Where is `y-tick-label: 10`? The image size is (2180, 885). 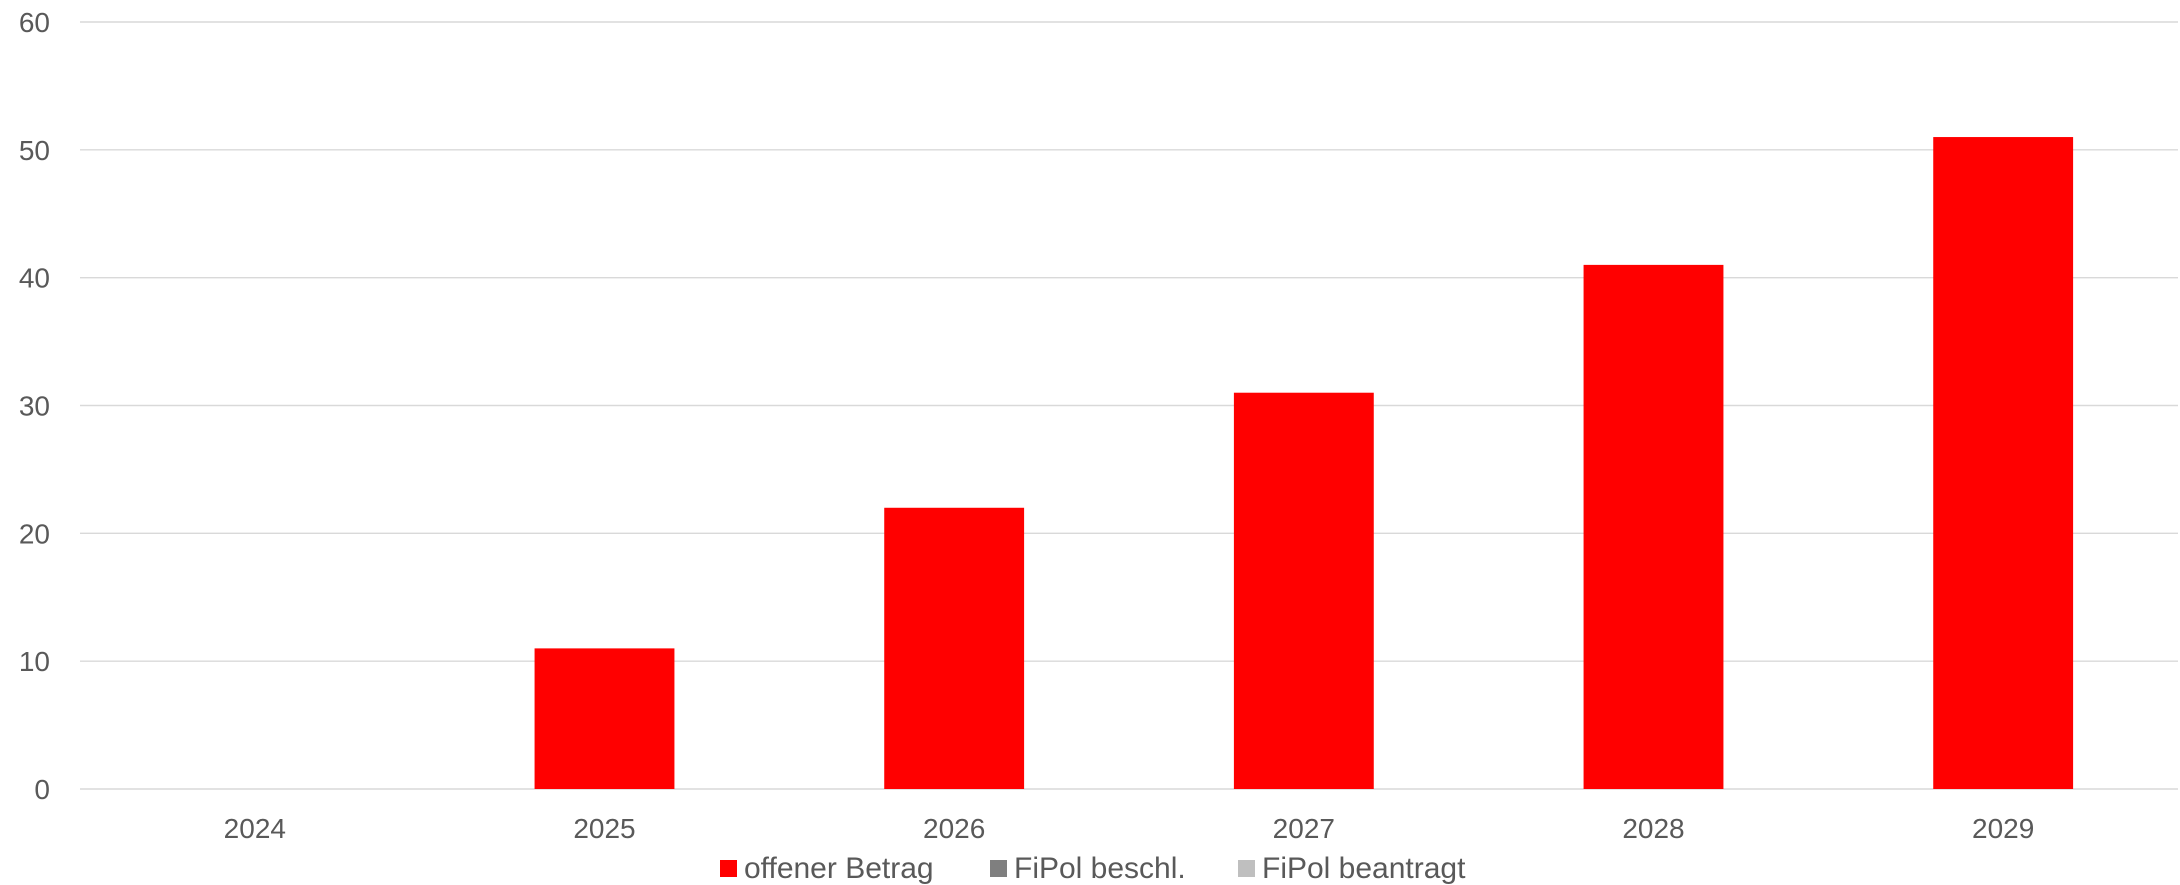 y-tick-label: 10 is located at coordinates (34, 661).